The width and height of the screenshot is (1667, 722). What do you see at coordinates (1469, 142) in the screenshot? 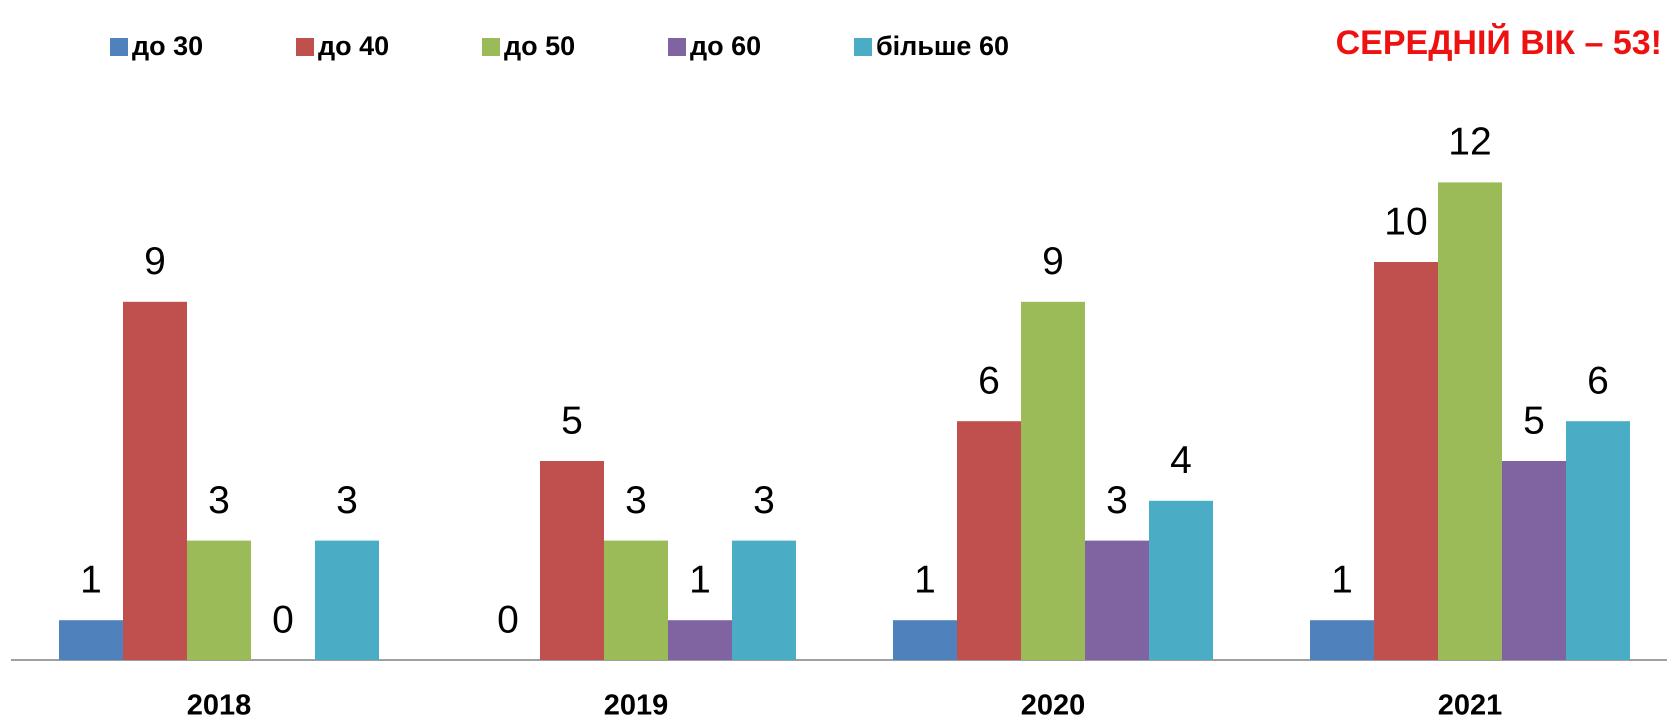
I see `data-label: 12` at bounding box center [1469, 142].